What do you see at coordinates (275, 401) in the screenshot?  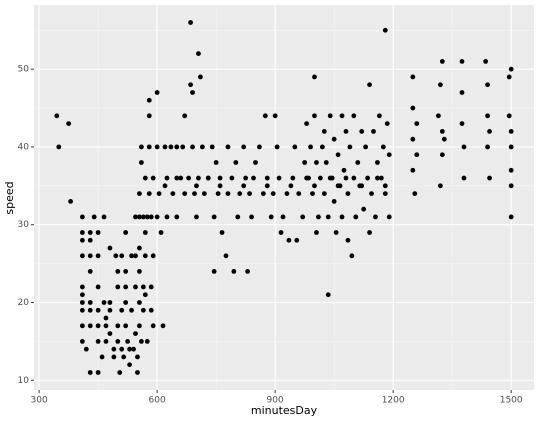 I see `x-tick-label: 900` at bounding box center [275, 401].